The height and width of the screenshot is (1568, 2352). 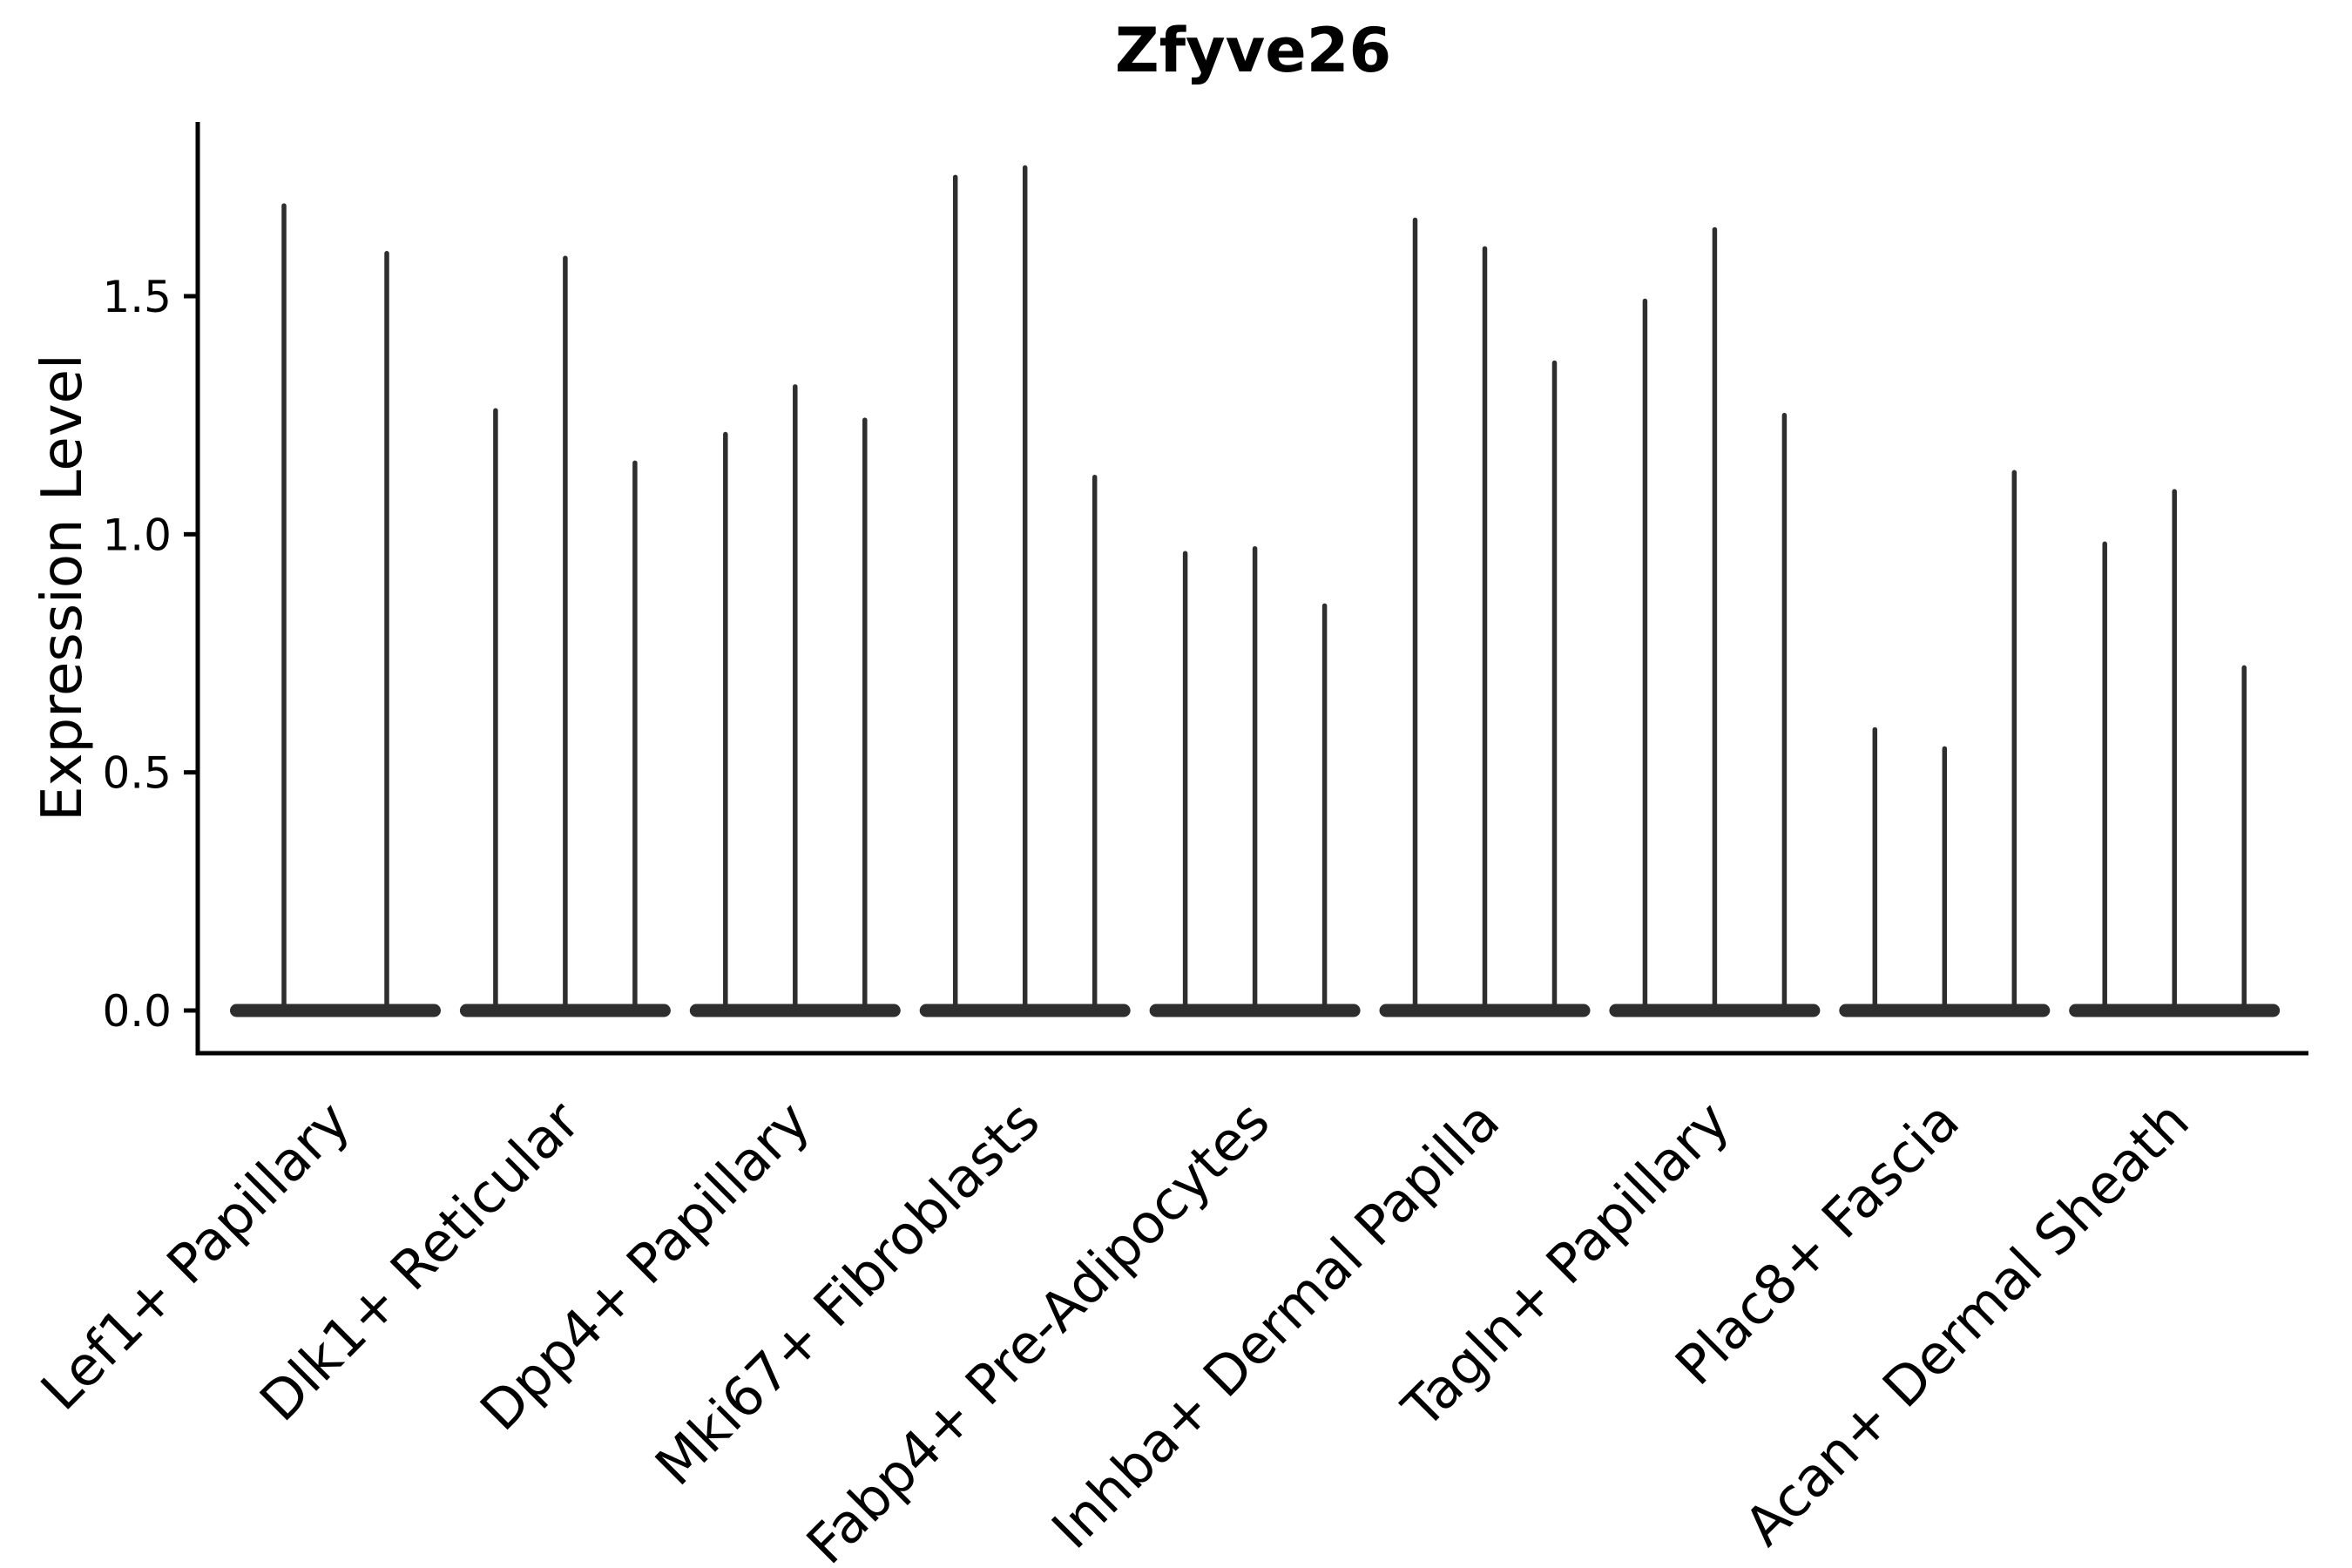 I want to click on y-tick-label: 0.0, so click(x=137, y=1012).